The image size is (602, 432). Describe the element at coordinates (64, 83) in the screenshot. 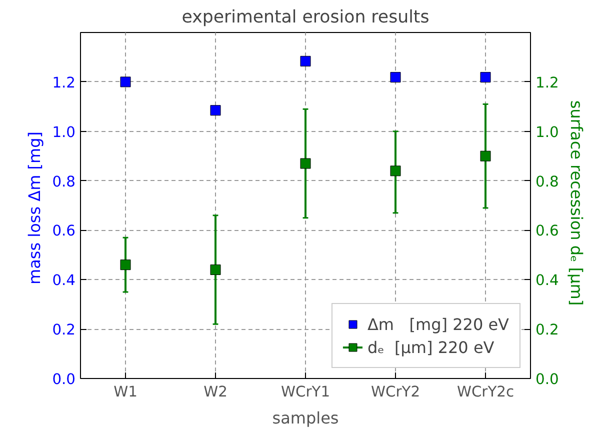

I see `y-tick-label: 1.2` at that location.